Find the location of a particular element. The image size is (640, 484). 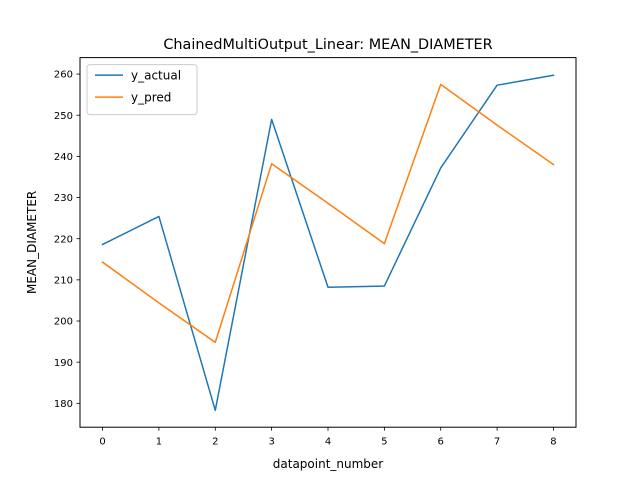

x-tick-label: 6 is located at coordinates (441, 442).